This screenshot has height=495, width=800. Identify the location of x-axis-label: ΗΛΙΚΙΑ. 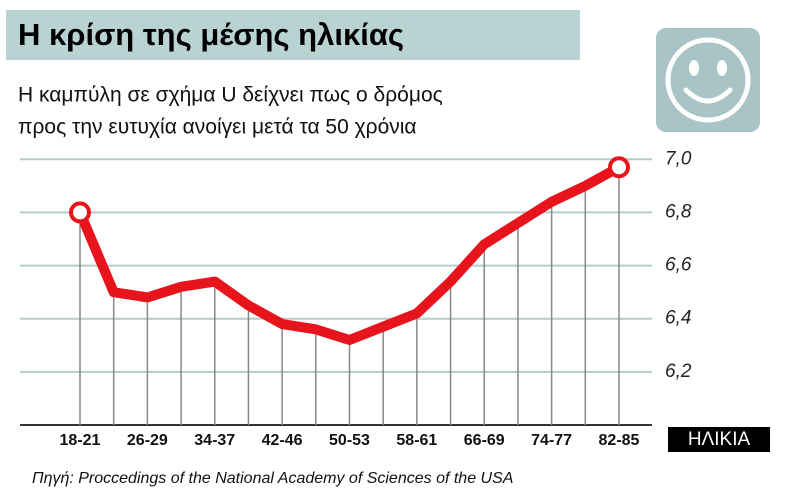
(719, 439).